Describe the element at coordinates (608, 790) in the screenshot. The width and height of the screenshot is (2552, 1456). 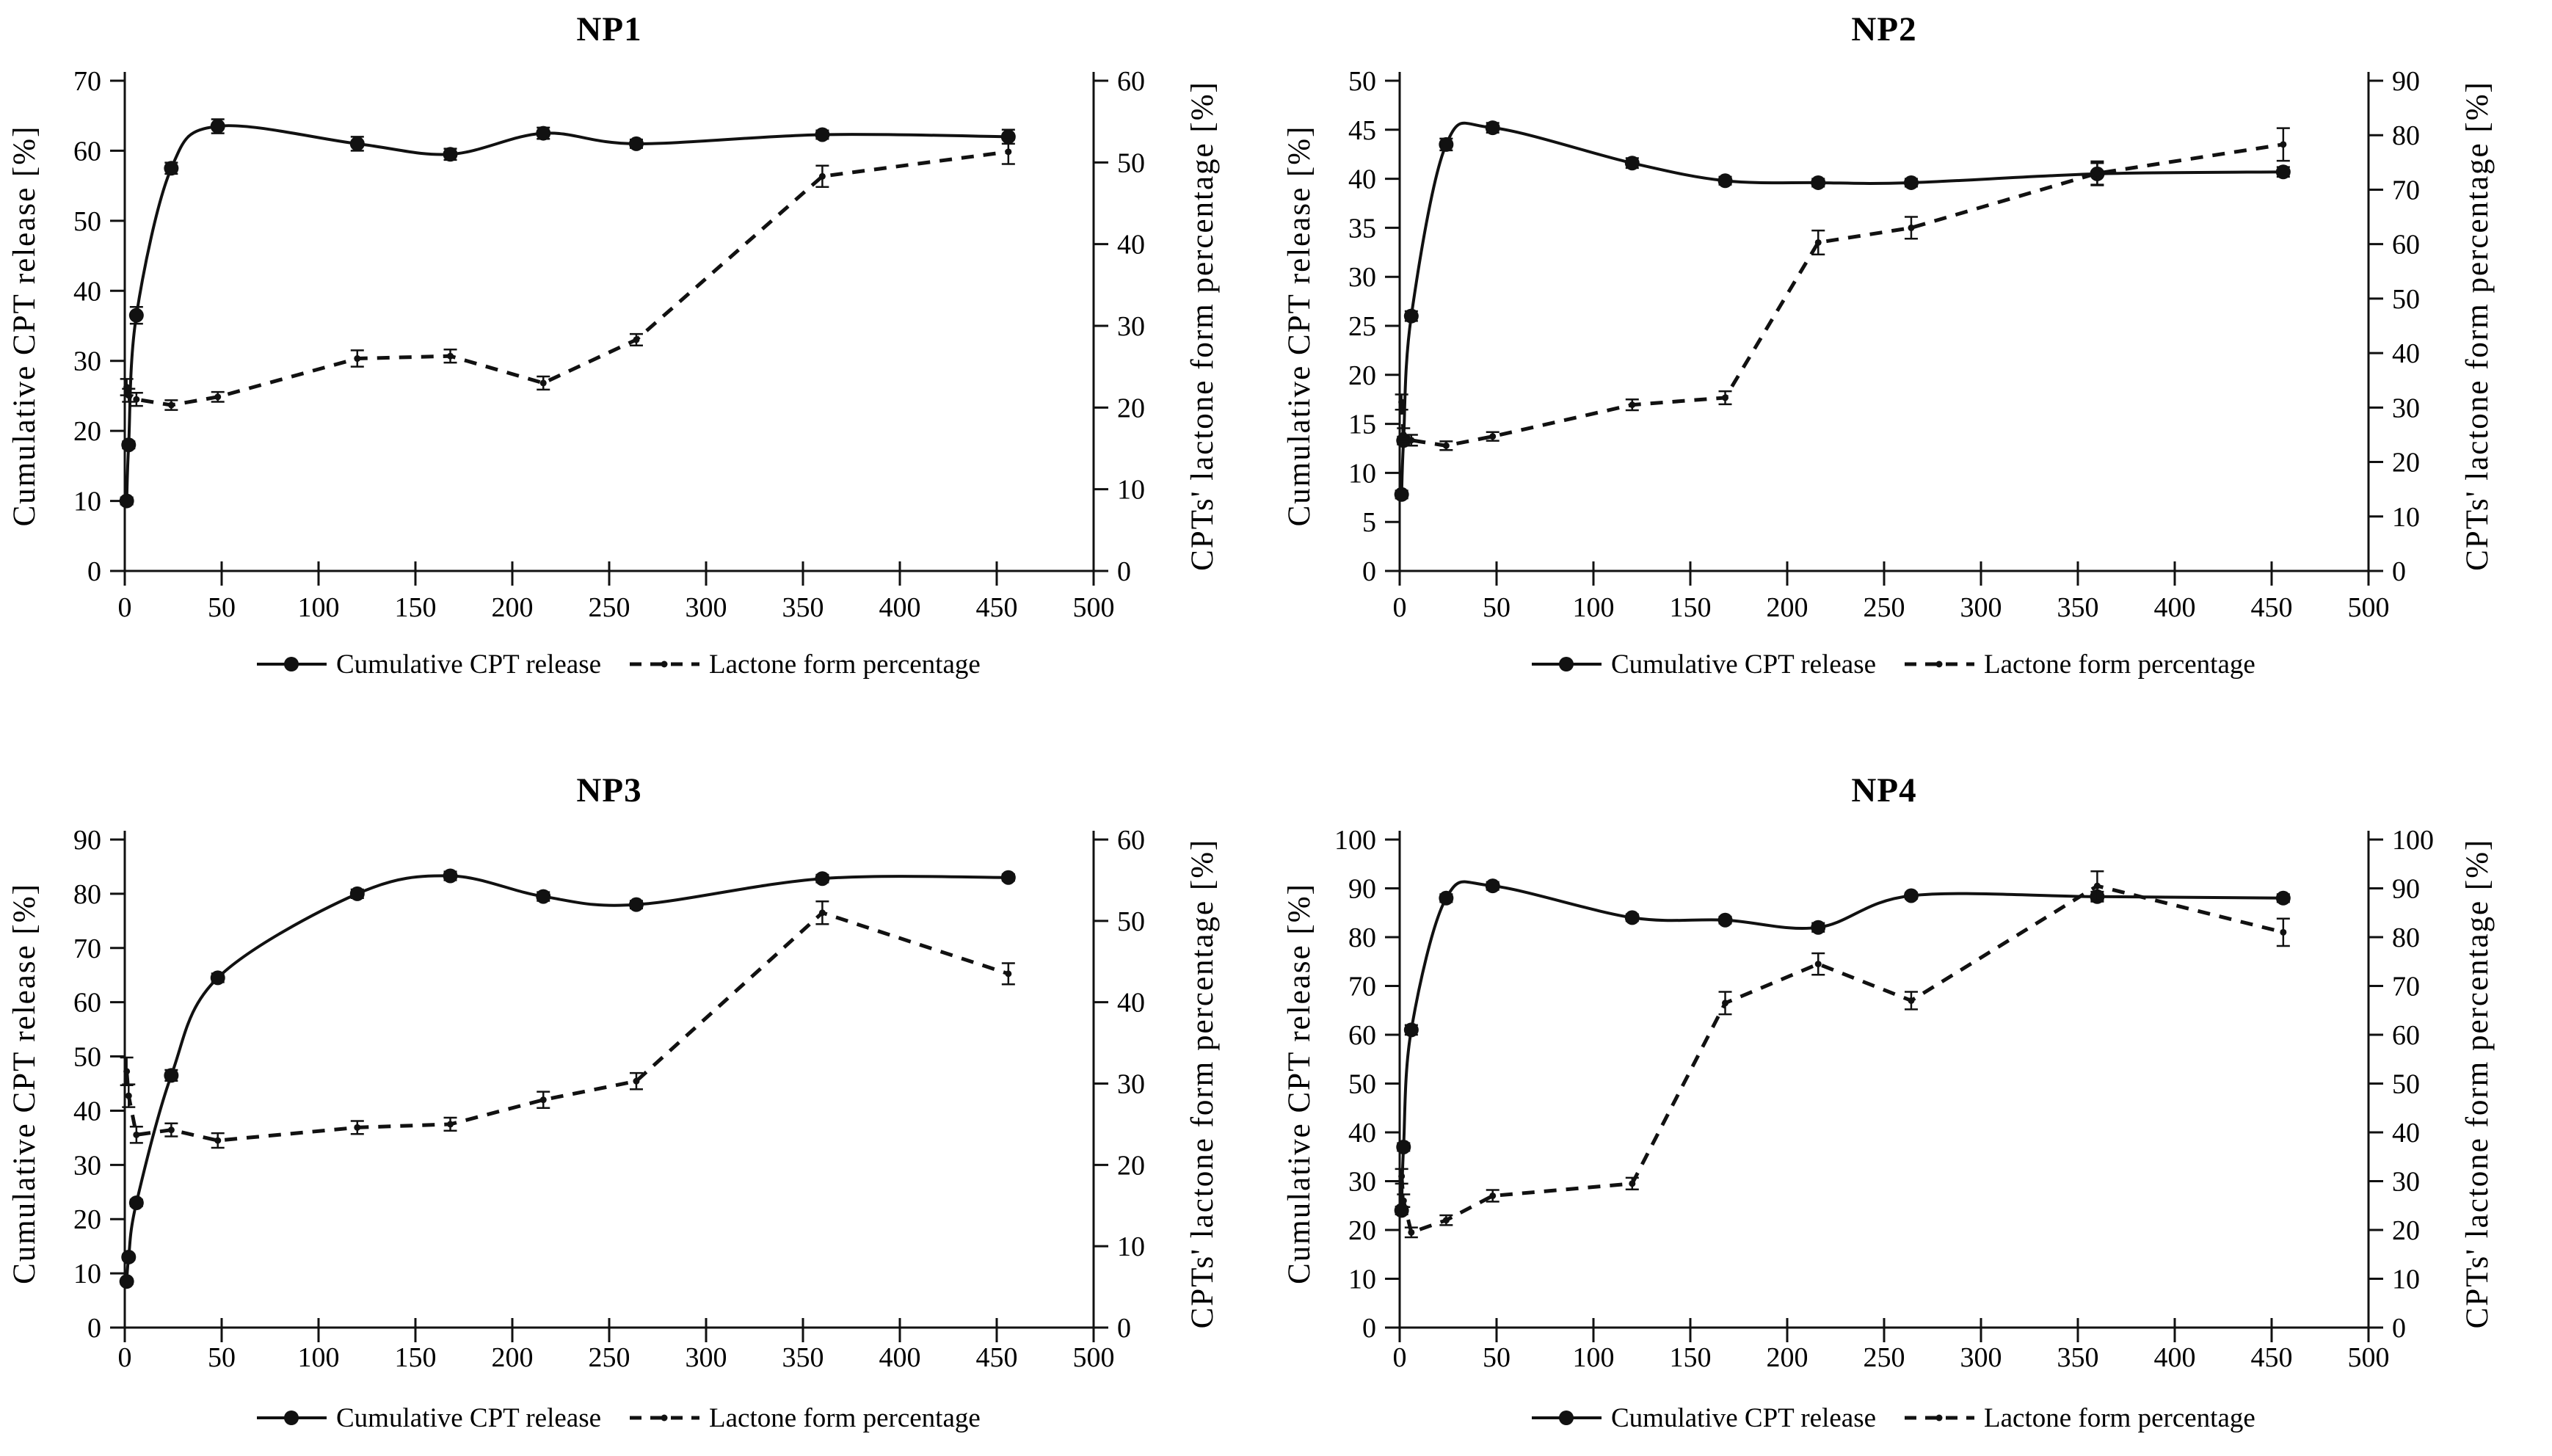
I see `chart-title: NP3` at that location.